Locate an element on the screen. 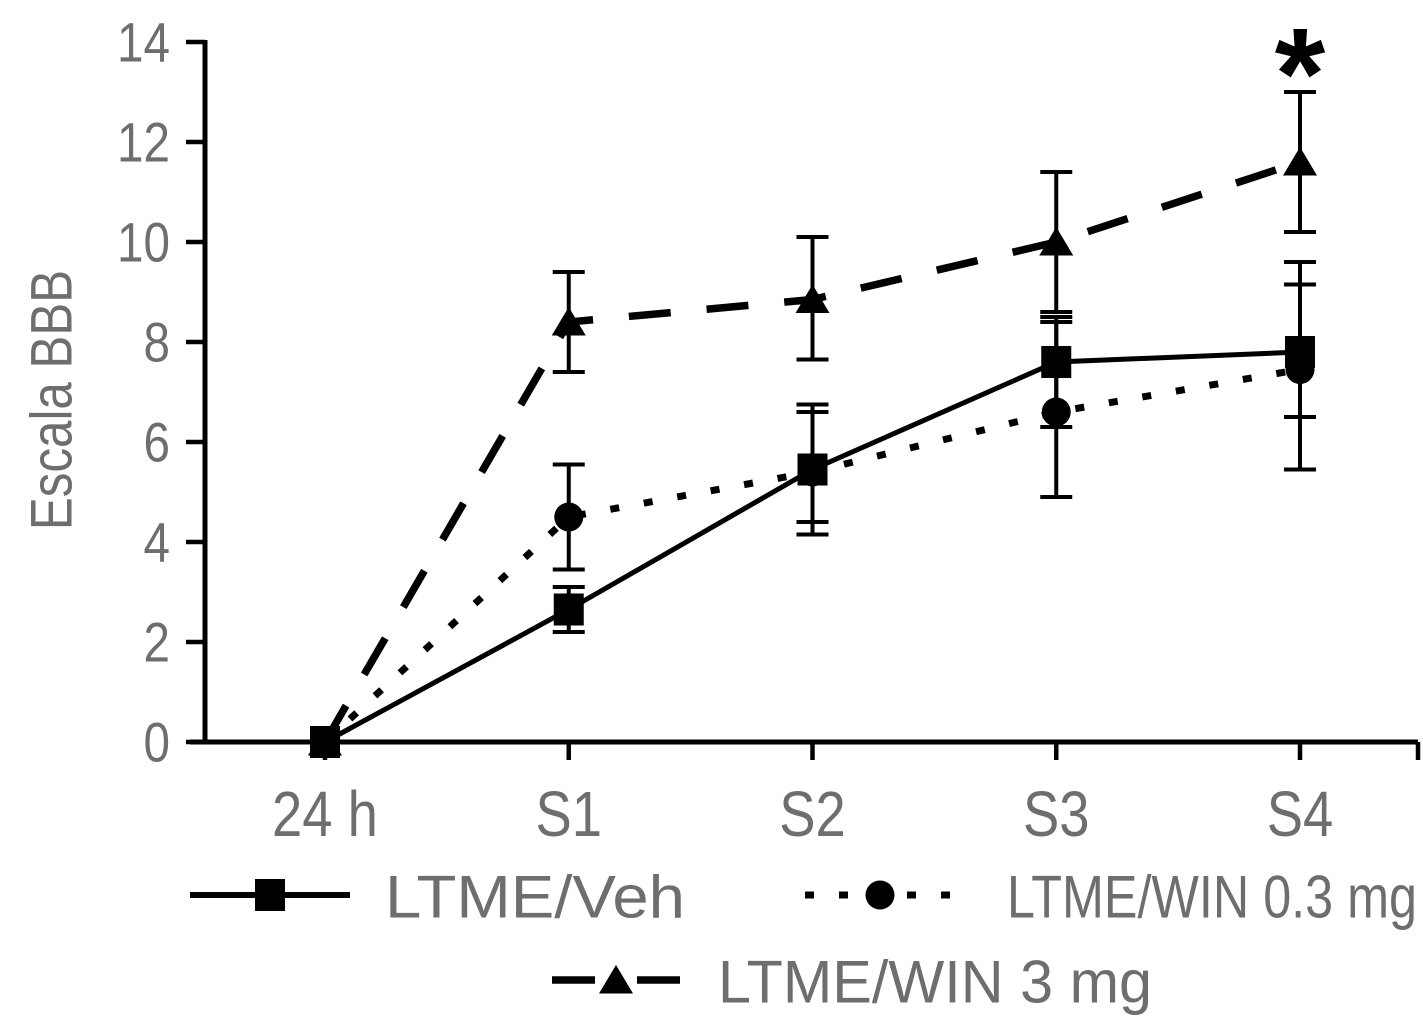  legend-item-ltme-win-0-3-mg: LTME/WIN 0.3 mg is located at coordinates (1111, 897).